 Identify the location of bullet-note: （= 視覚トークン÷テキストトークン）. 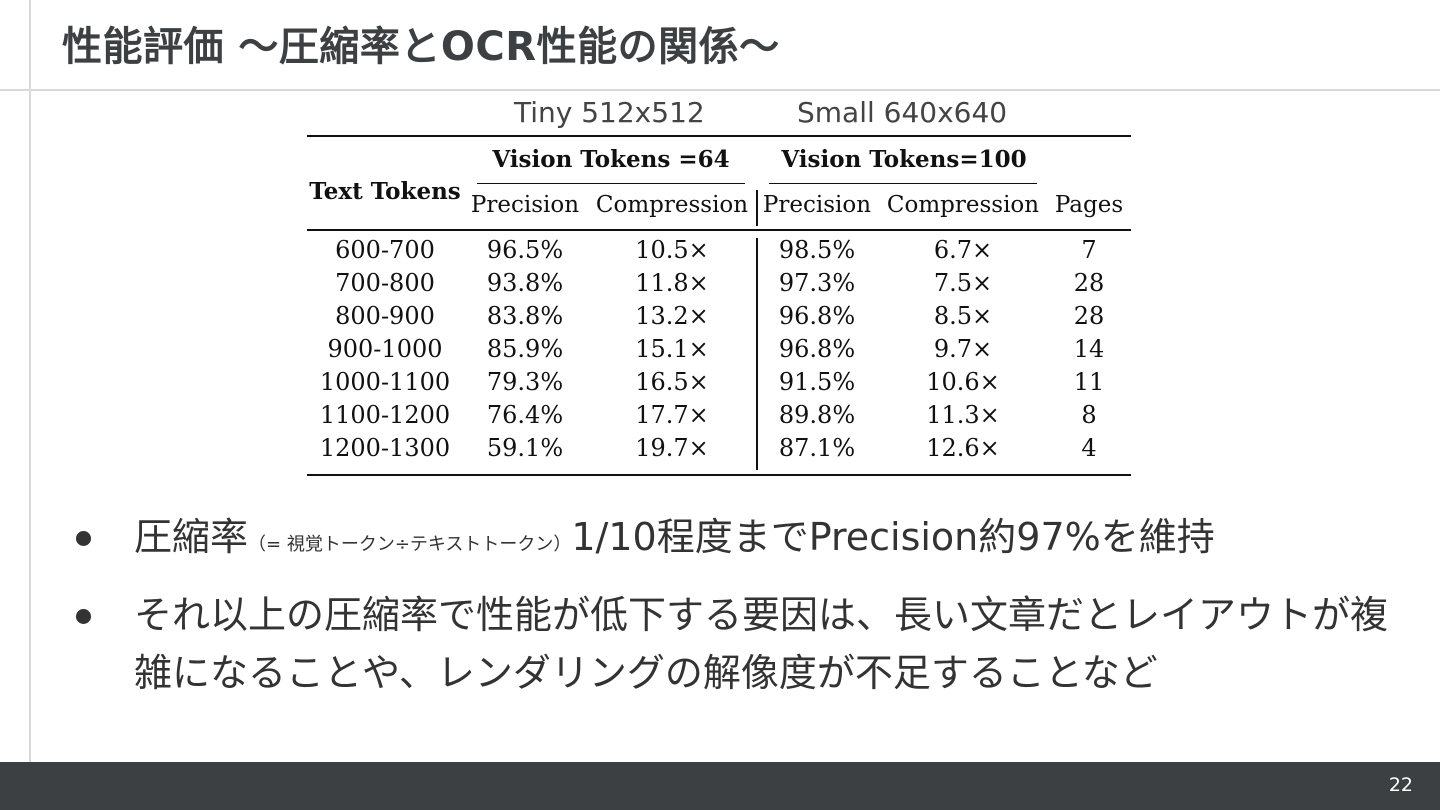
(410, 544).